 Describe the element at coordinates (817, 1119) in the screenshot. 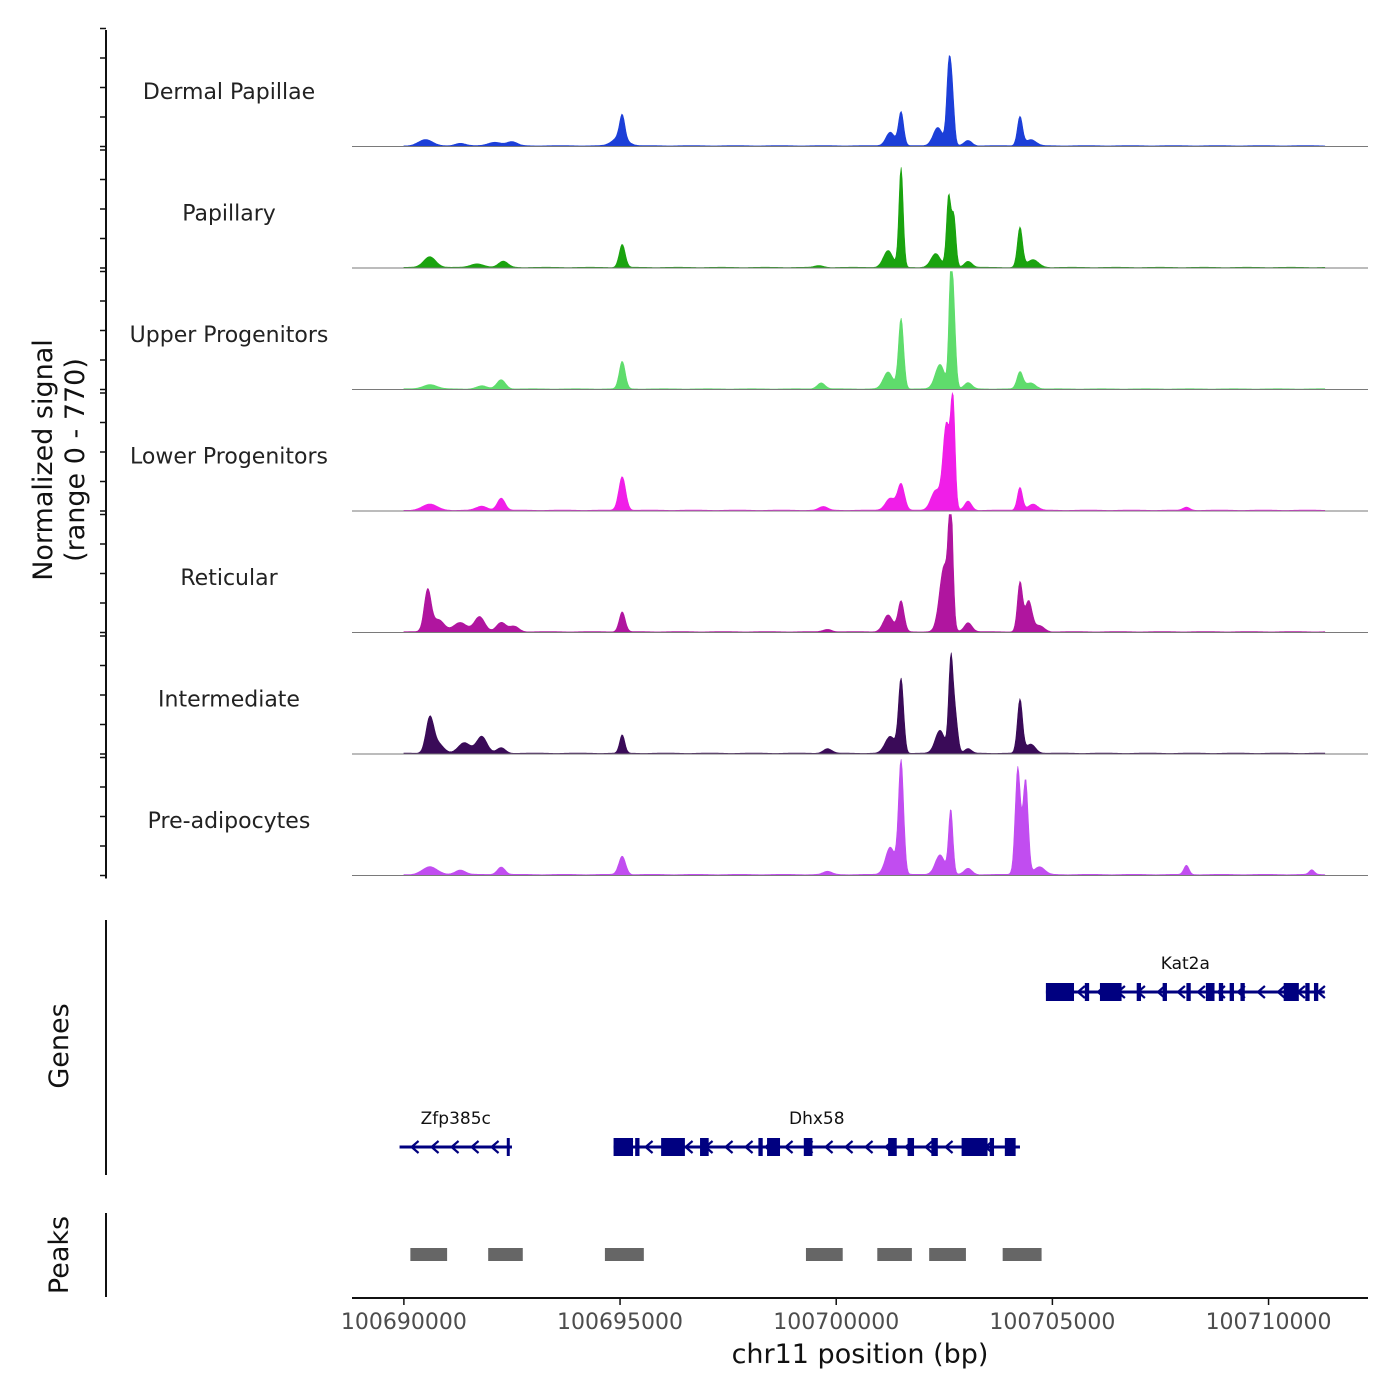

I see `gene-name: Dhx58` at that location.